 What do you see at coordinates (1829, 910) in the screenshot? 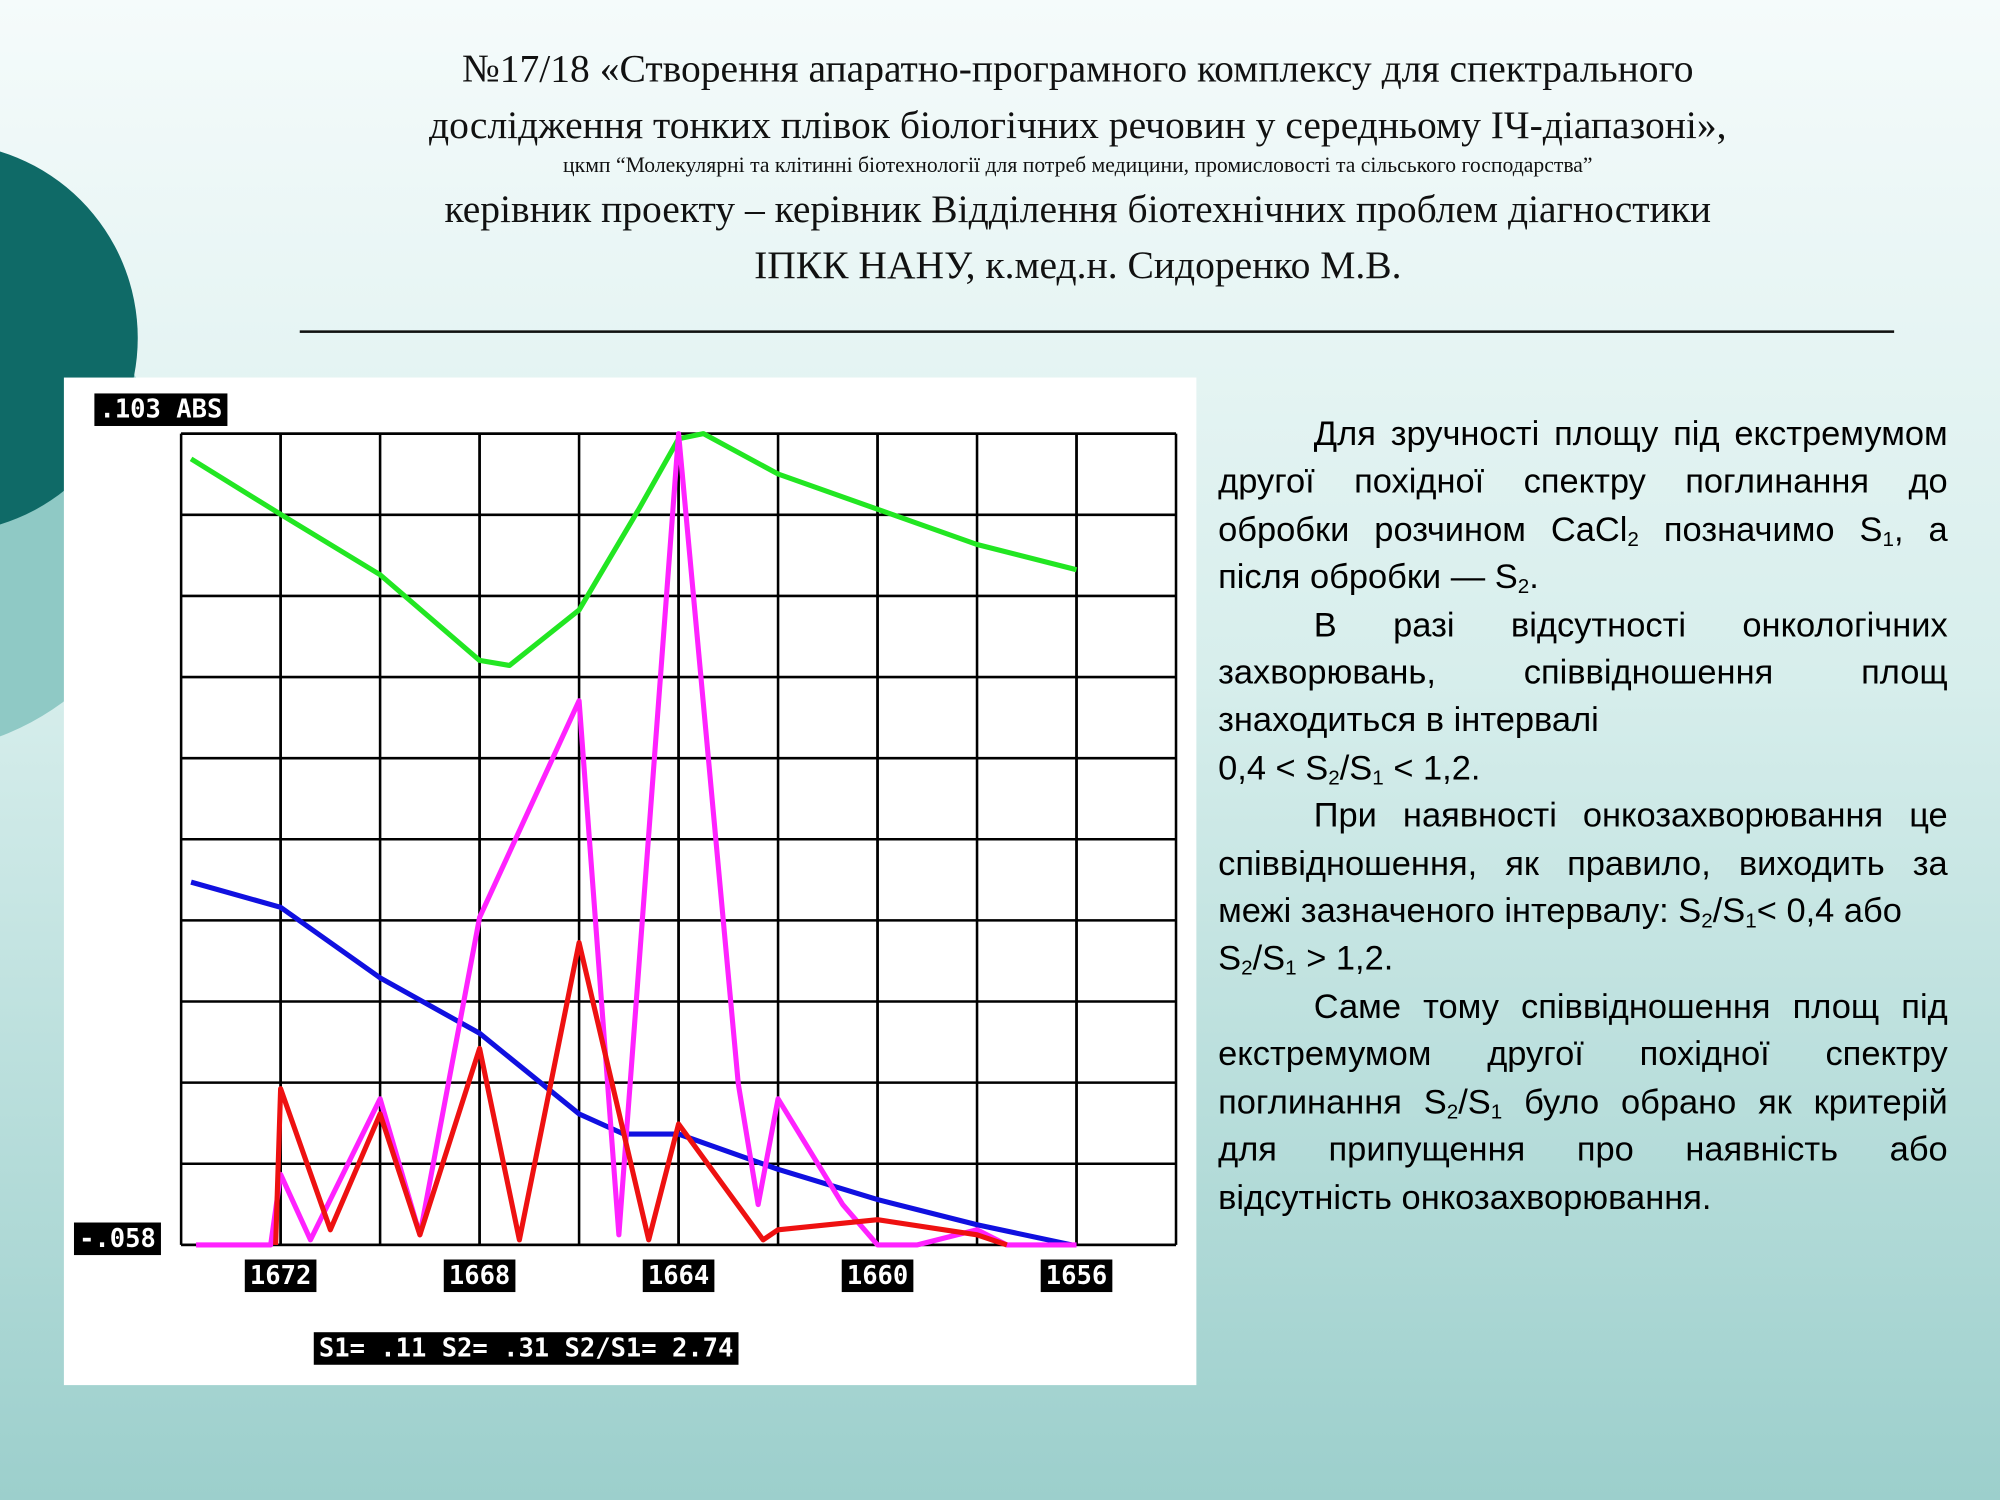
I see `text-run: < 0,4 або` at bounding box center [1829, 910].